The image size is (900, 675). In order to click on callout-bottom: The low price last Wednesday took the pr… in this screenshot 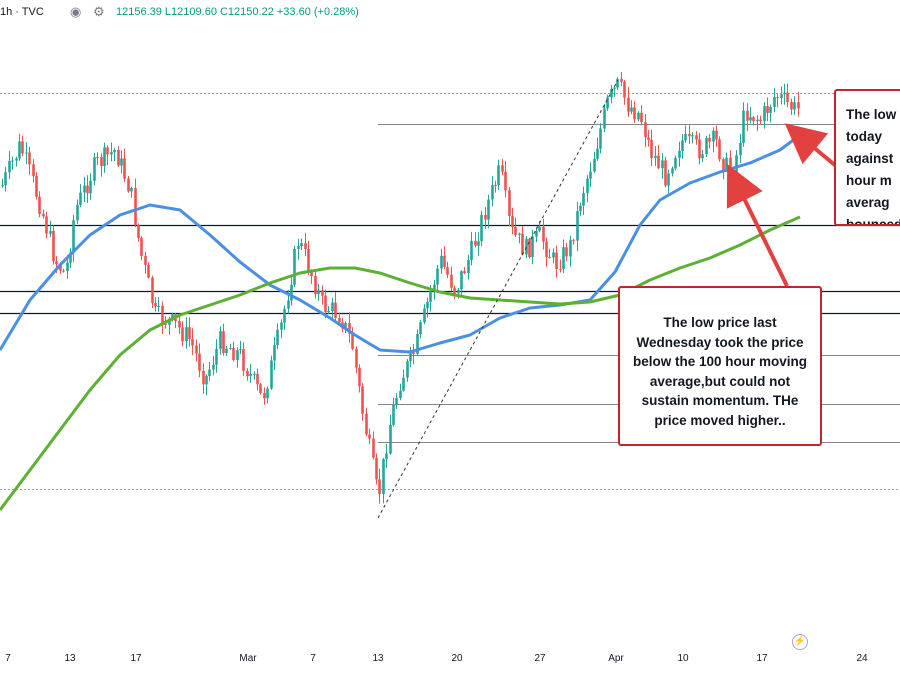, I will do `click(720, 366)`.